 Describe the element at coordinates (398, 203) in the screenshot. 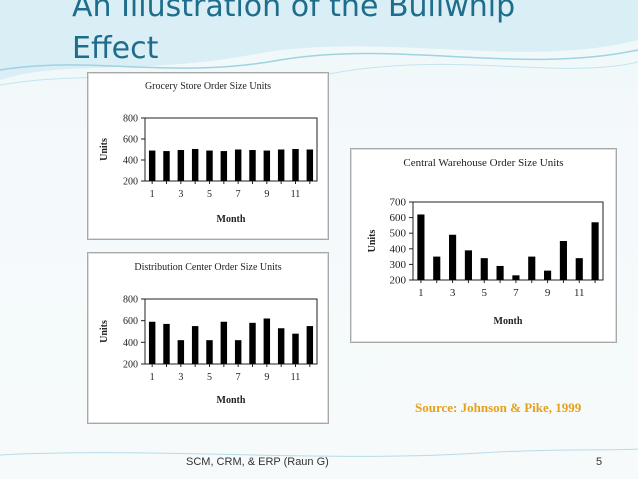

I see `y-tick-label: 700` at that location.